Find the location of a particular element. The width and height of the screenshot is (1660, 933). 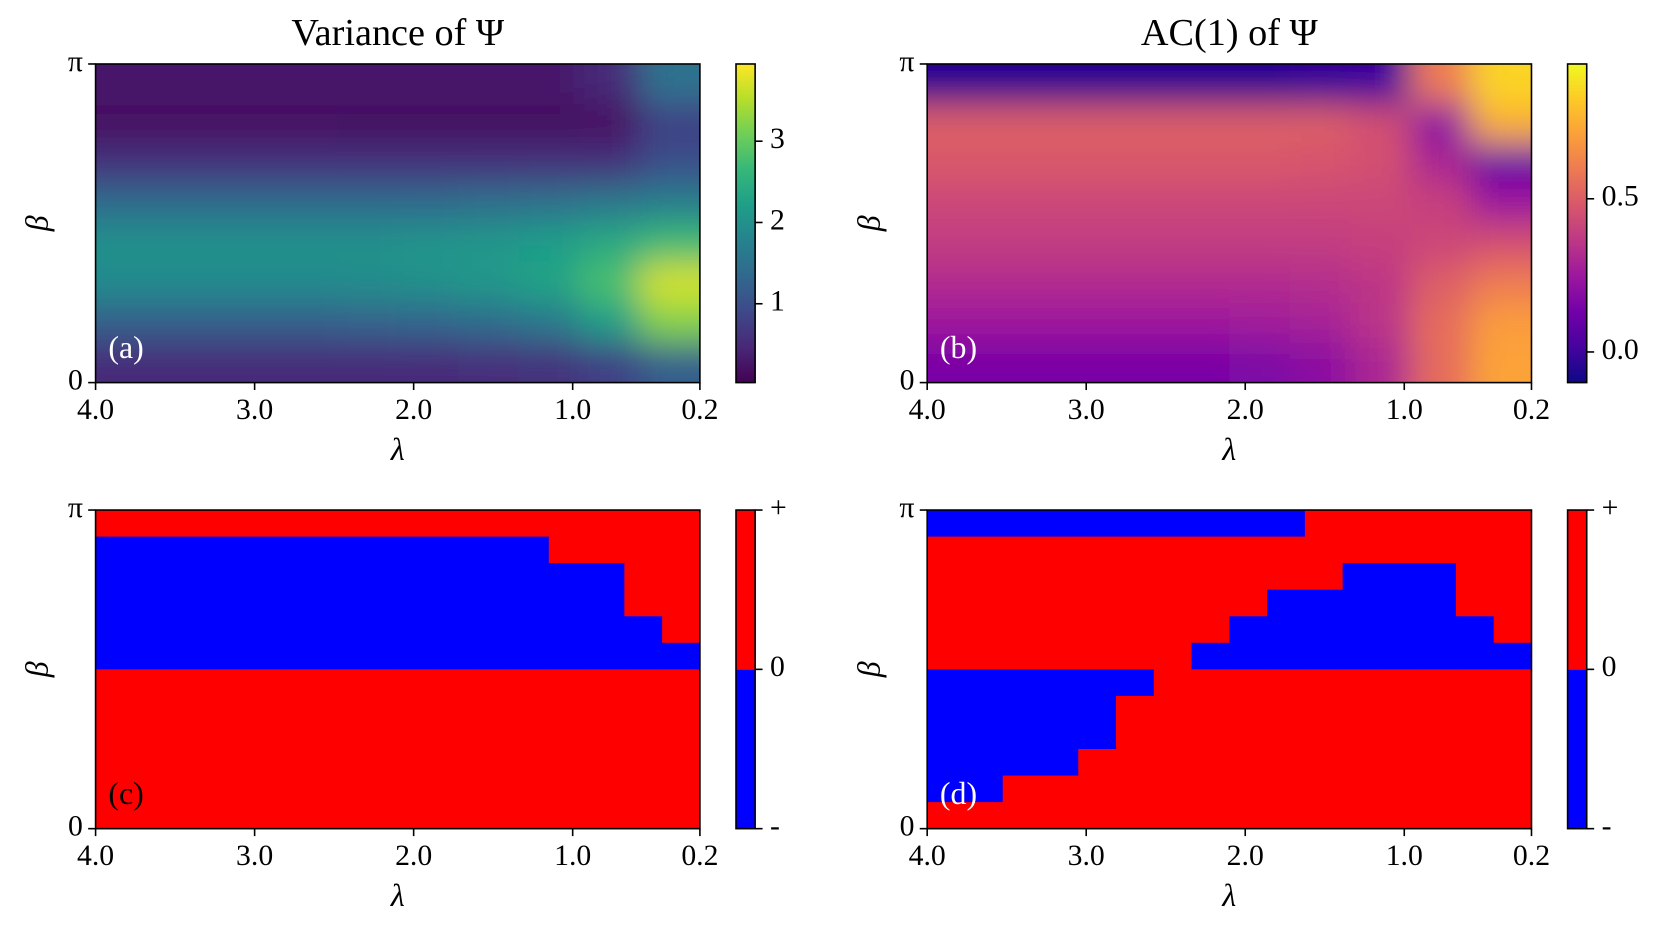

x-tick-label: 3.0 is located at coordinates (1086, 856).